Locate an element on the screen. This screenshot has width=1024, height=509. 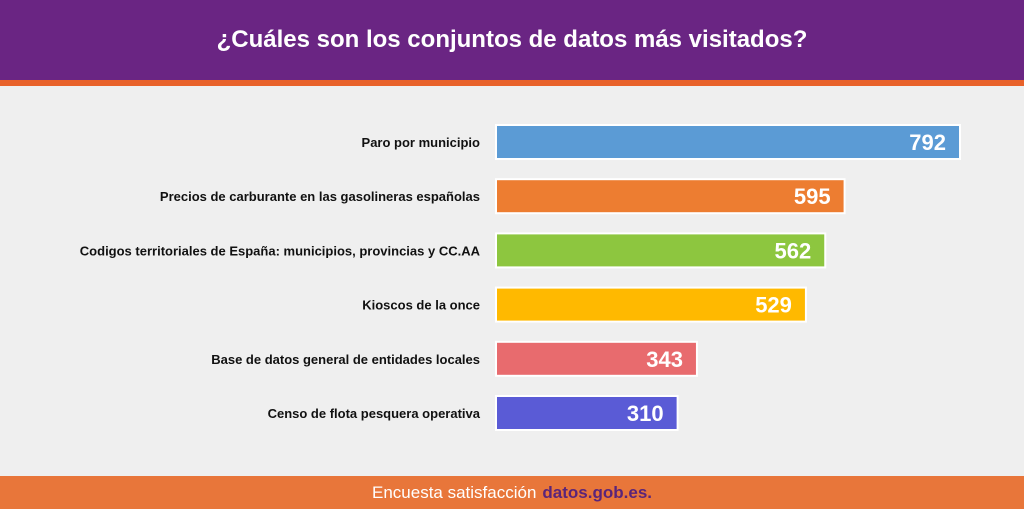
category-label: Paro por municipio is located at coordinates (421, 142).